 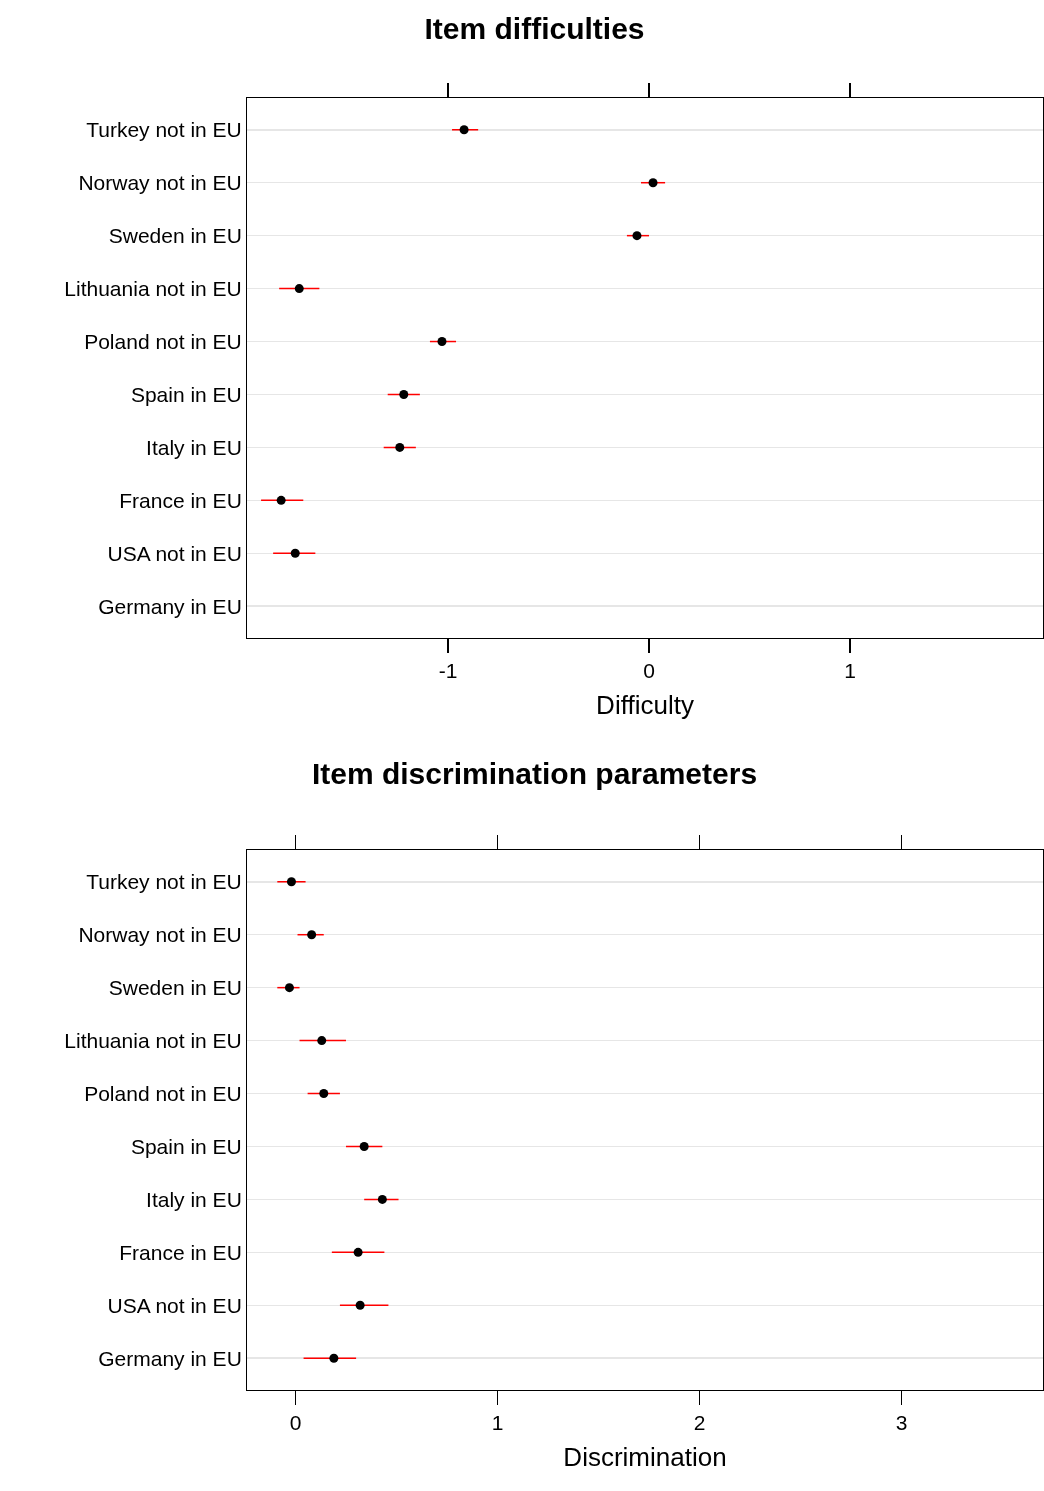 What do you see at coordinates (901, 1423) in the screenshot?
I see `x-tick-label: 3` at bounding box center [901, 1423].